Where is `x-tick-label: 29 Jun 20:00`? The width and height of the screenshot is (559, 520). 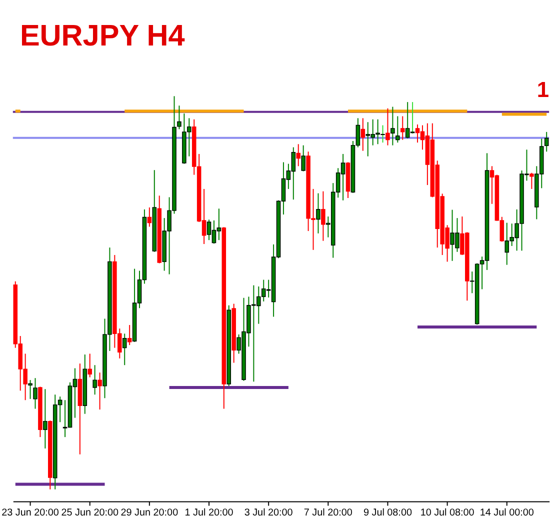 x-tick-label: 29 Jun 20:00 is located at coordinates (149, 513).